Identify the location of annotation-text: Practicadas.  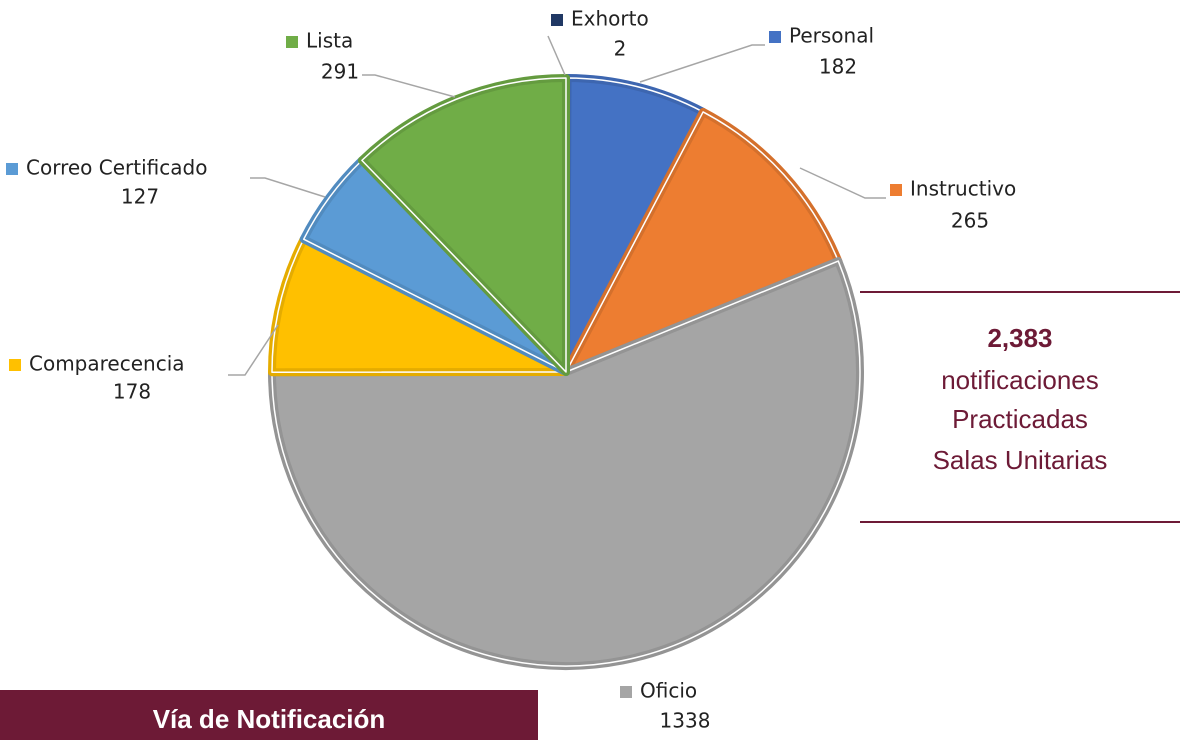
(1020, 419).